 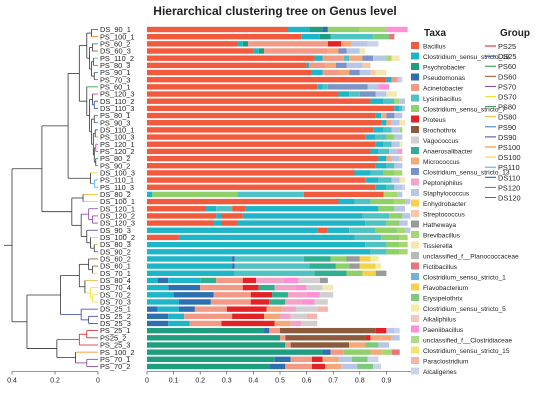 I want to click on sample-label: DS_110_2, so click(x=117, y=101).